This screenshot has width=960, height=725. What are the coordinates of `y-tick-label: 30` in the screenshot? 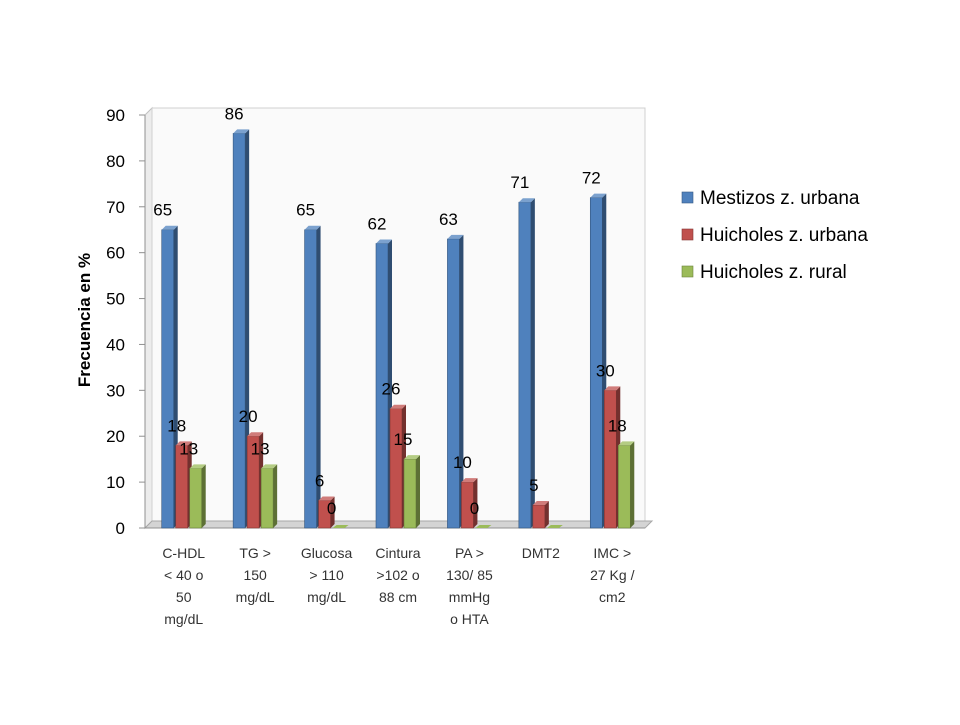 It's located at (115, 390).